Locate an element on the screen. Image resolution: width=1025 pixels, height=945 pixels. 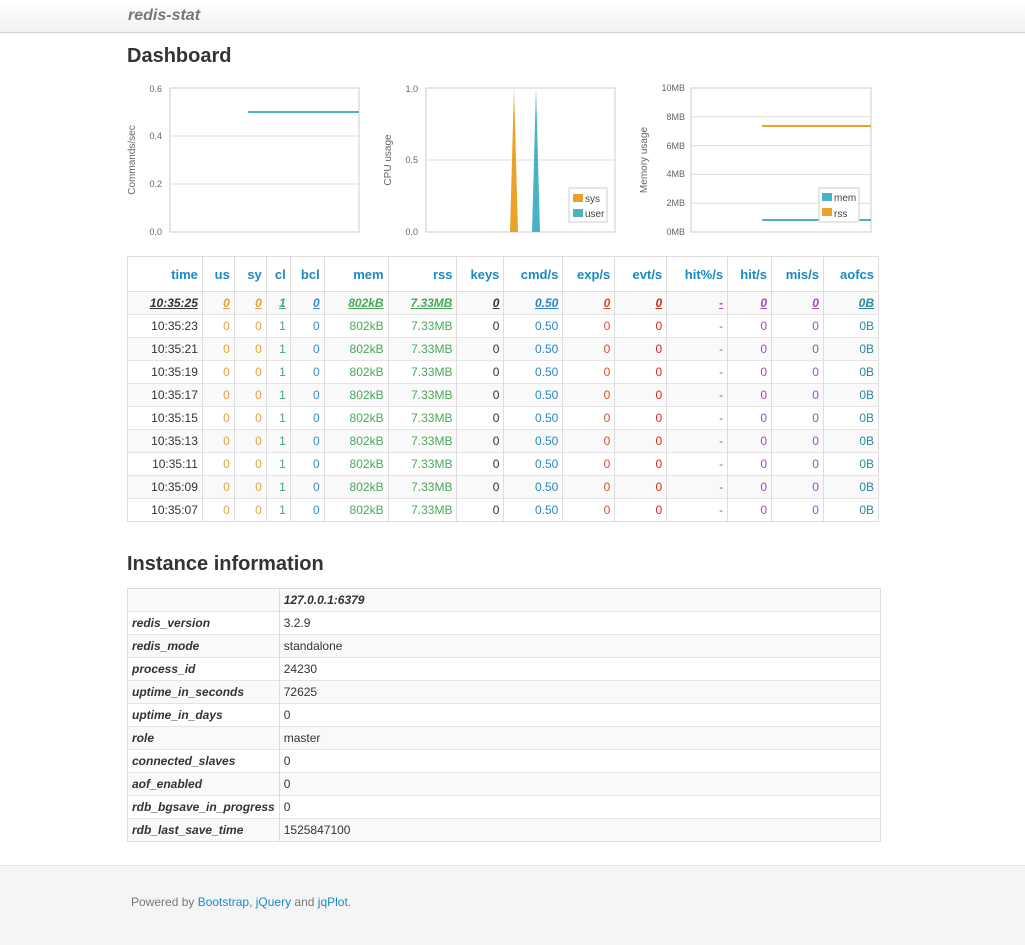
footer-sep: , is located at coordinates (252, 902).